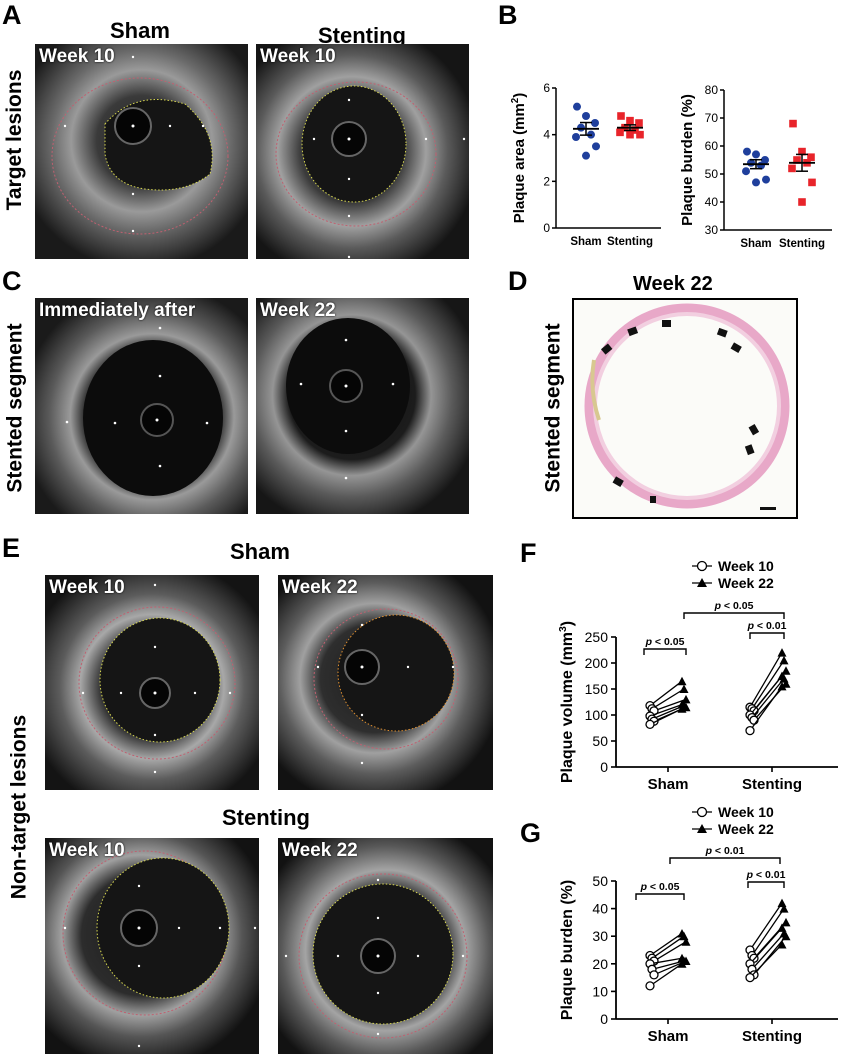  I want to click on ivus-image-stenting-target-week10: Week 10, so click(362, 151).